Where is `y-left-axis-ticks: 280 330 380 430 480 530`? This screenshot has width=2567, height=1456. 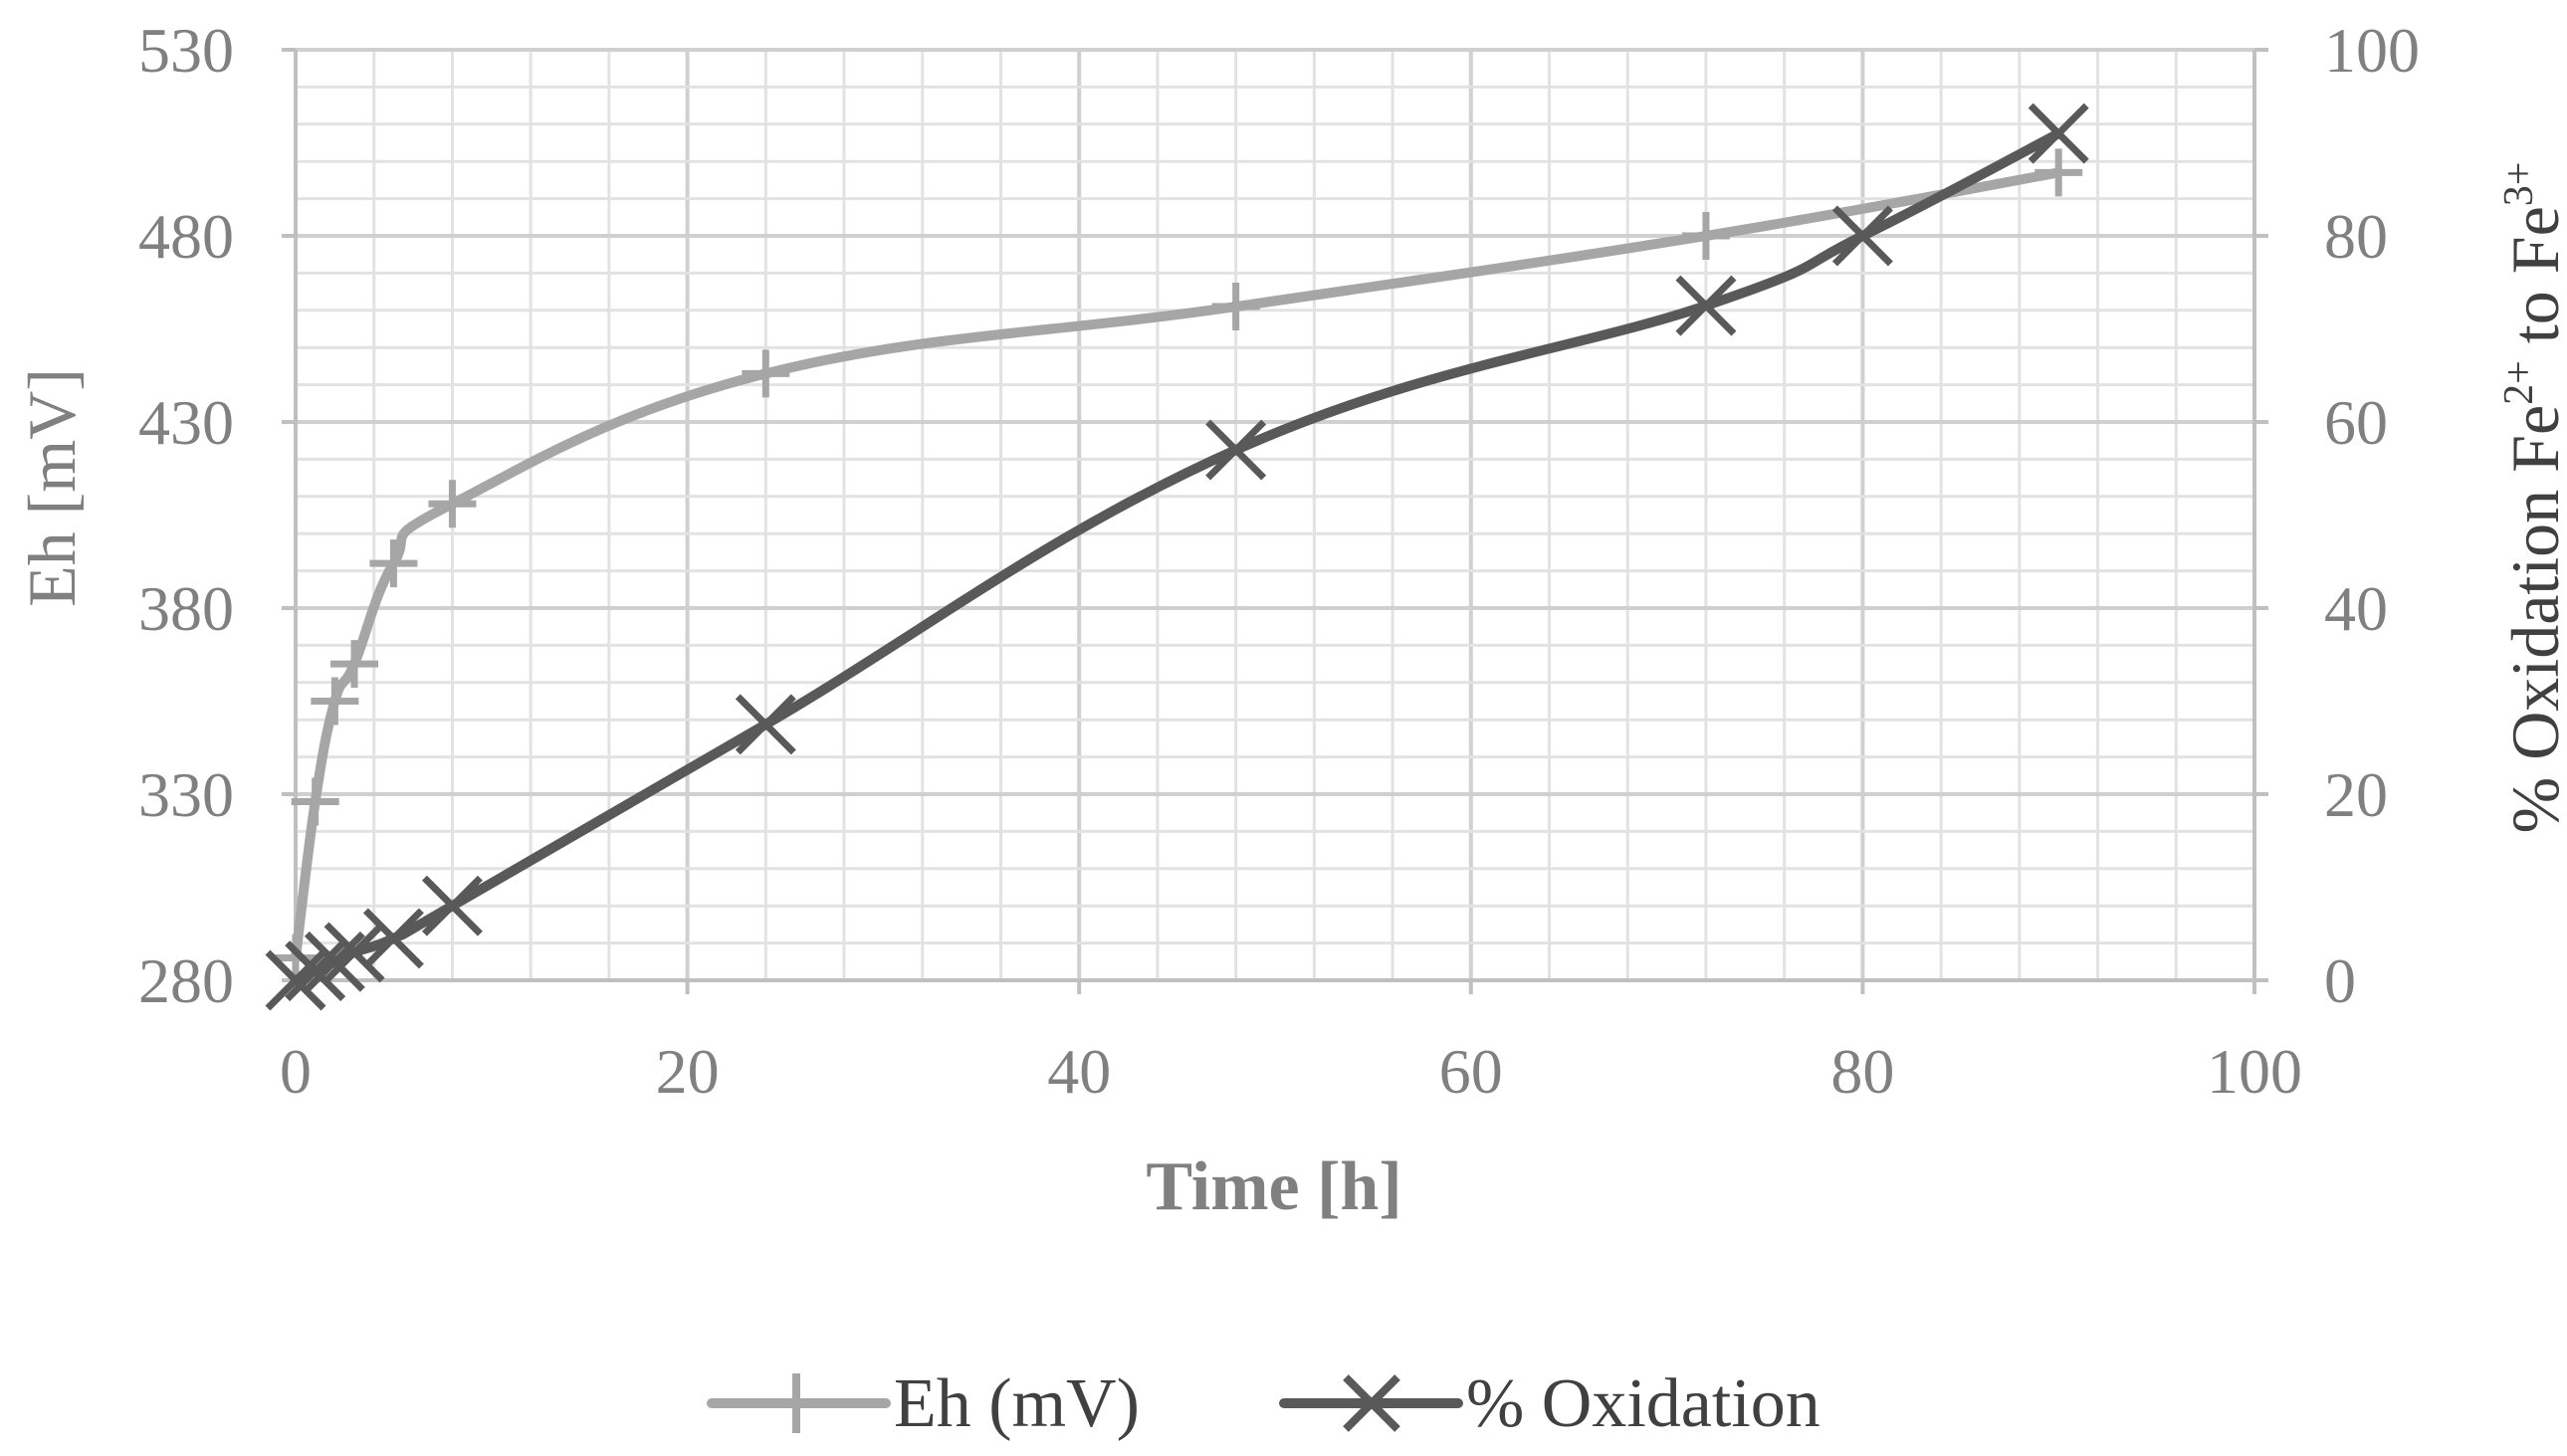 y-left-axis-ticks: 280 330 380 430 480 530 is located at coordinates (217, 515).